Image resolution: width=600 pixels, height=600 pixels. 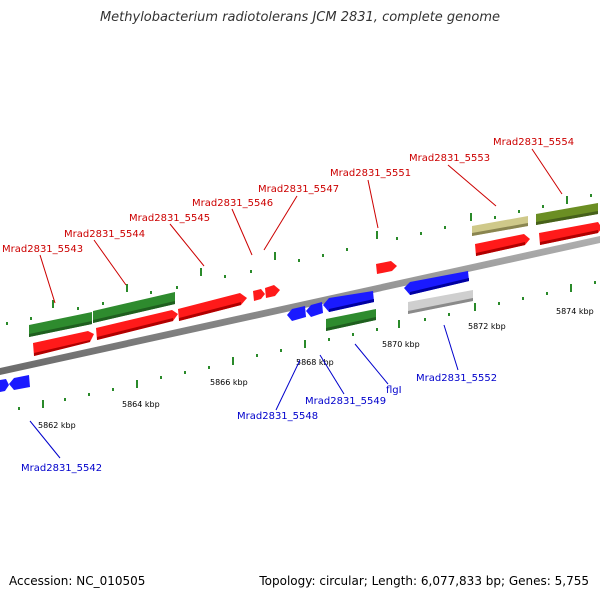 I want to click on scale-label: 5864 kbp, so click(x=141, y=404).